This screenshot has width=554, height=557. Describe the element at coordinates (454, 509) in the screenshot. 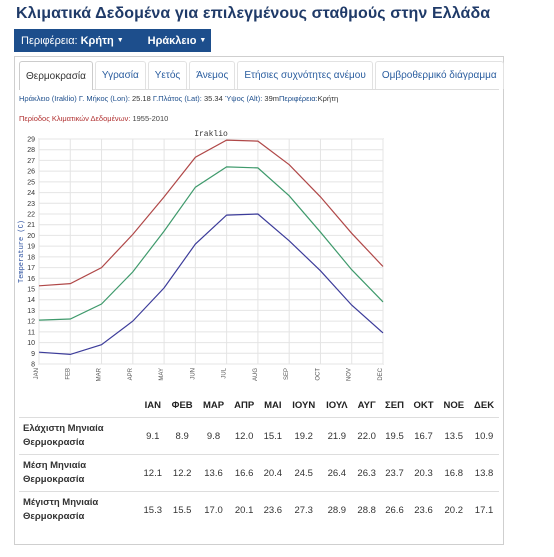

I see `table-cell: 20.2` at that location.